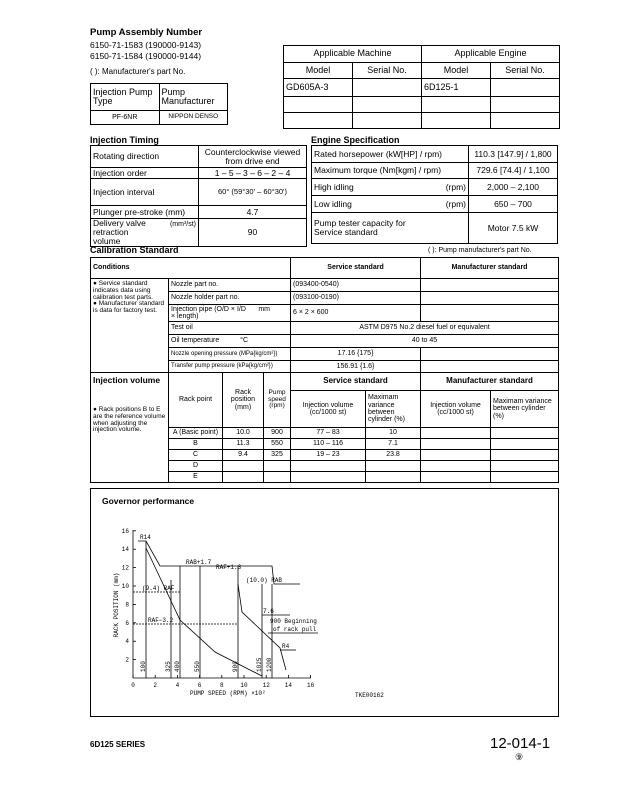  Describe the element at coordinates (144, 192) in the screenshot. I see `cell-text: Injection interval` at that location.